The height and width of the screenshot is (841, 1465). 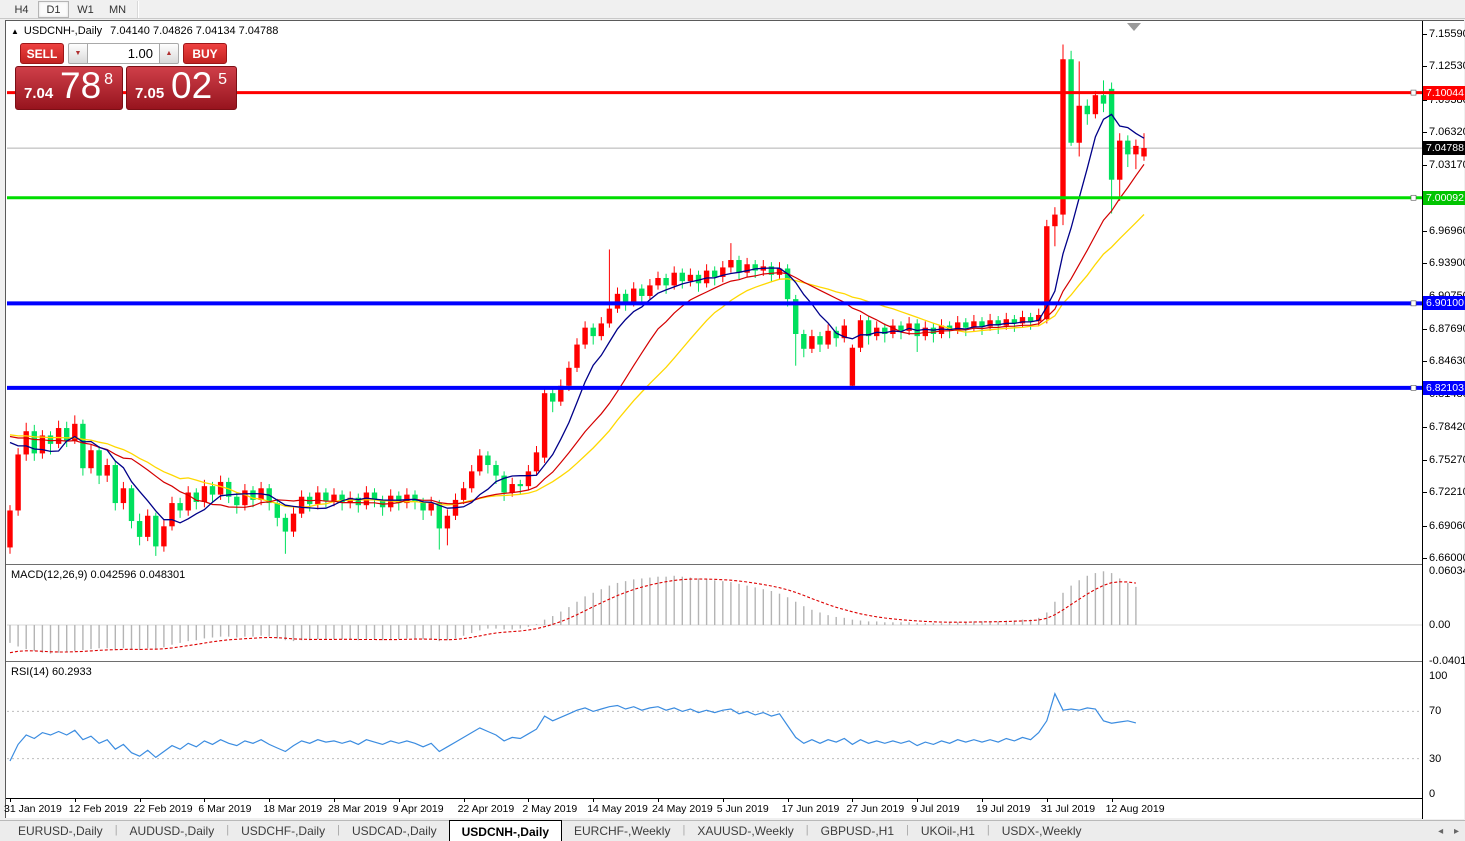 I want to click on x-axis-date-label: 9 Apr 2019, so click(x=418, y=809).